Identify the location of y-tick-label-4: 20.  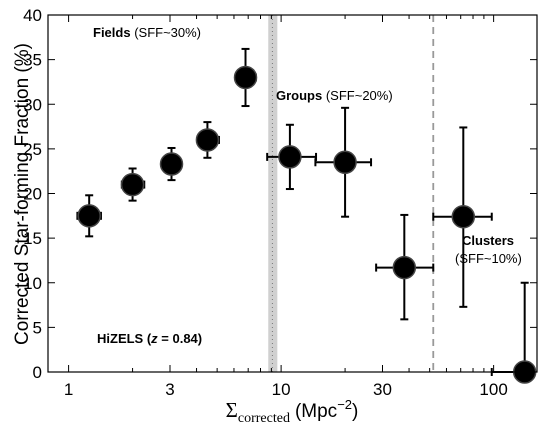
(32, 194).